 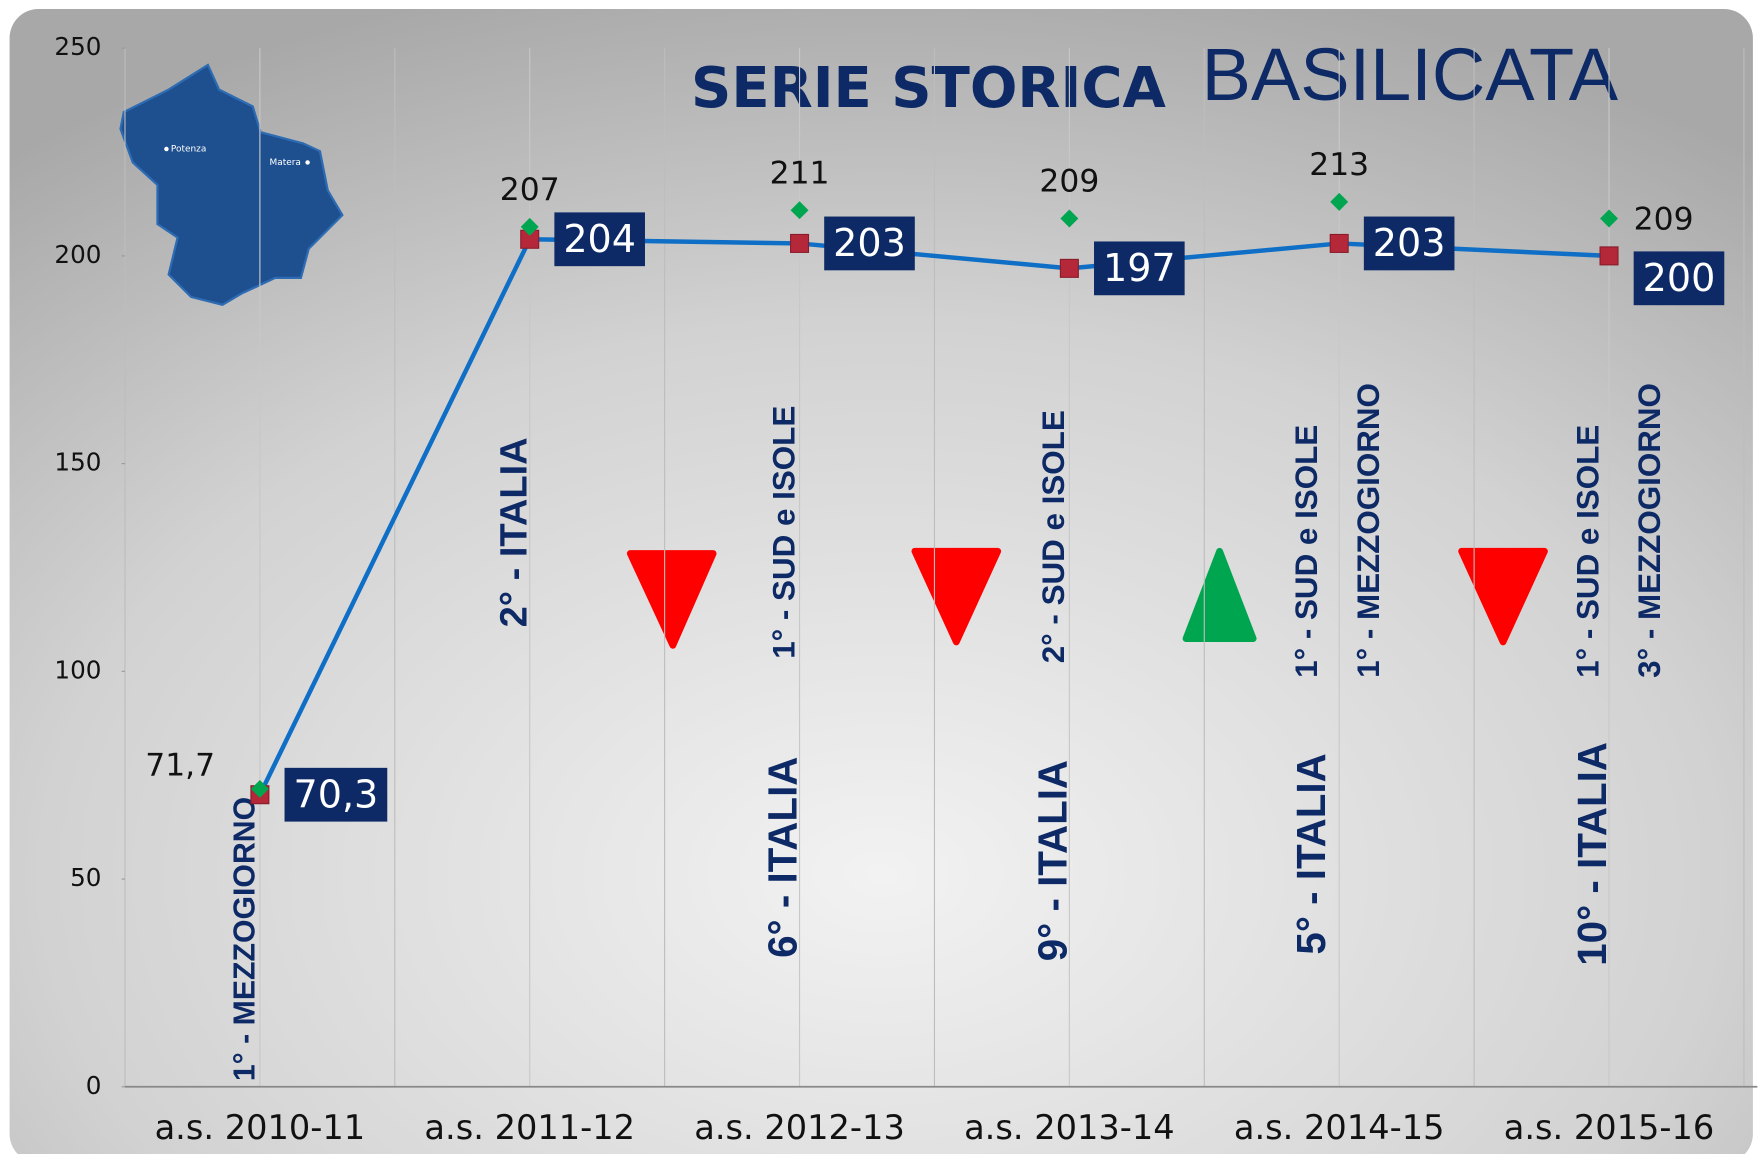 I want to click on chart-subtitle: BASILICATA, so click(x=1410, y=74).